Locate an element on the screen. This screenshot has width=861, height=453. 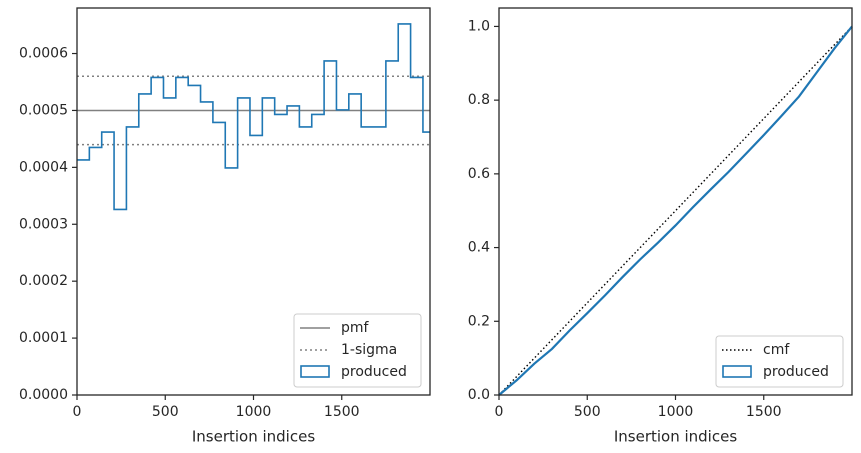
y-tick-label: 0.0003 is located at coordinates (43, 224).